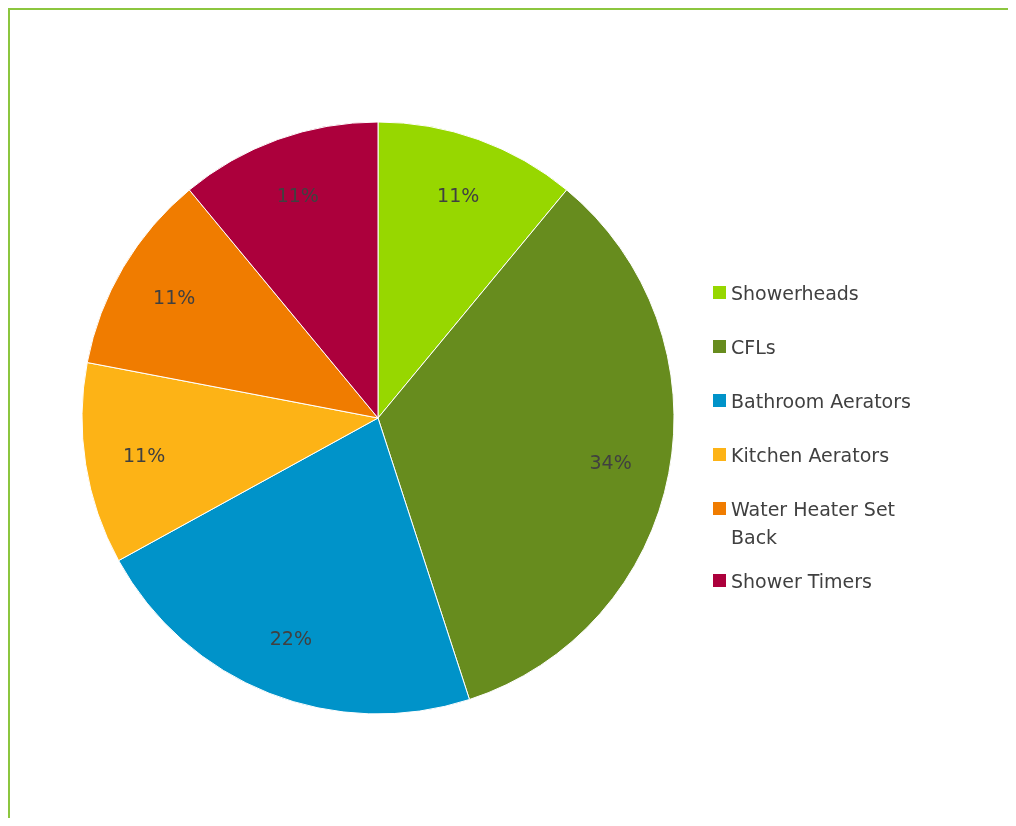  What do you see at coordinates (290, 638) in the screenshot?
I see `data-label: 22%` at bounding box center [290, 638].